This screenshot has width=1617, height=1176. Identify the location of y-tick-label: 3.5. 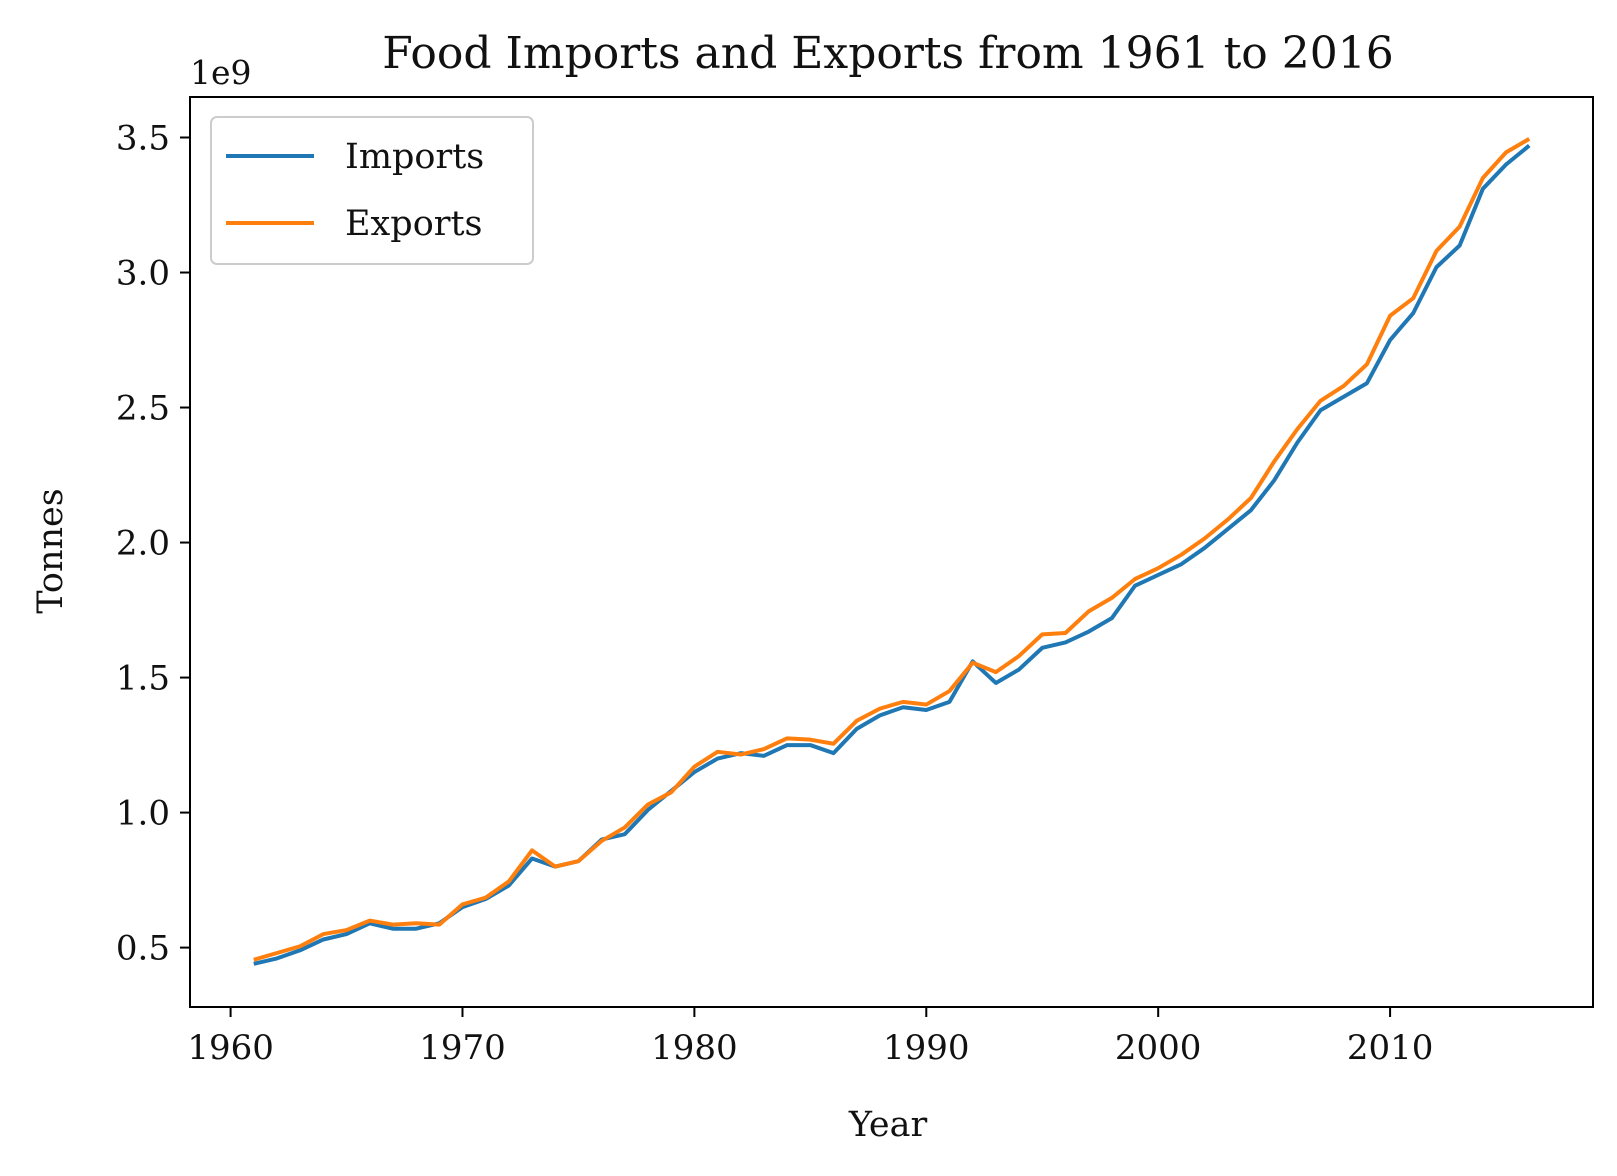
(143, 139).